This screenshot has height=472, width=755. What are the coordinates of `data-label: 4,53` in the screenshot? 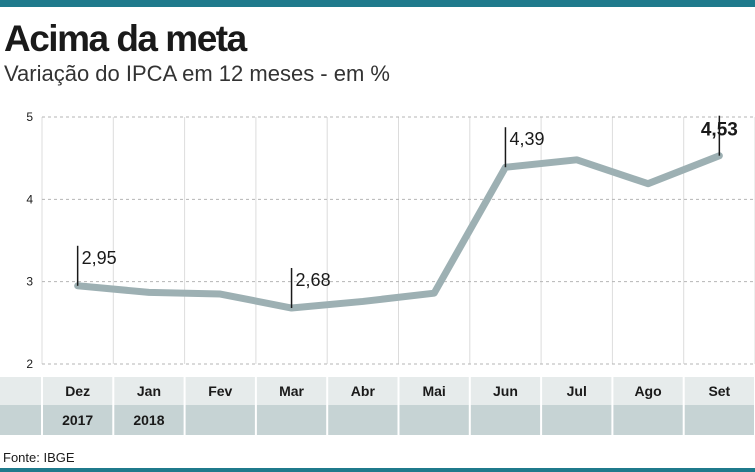 It's located at (719, 130).